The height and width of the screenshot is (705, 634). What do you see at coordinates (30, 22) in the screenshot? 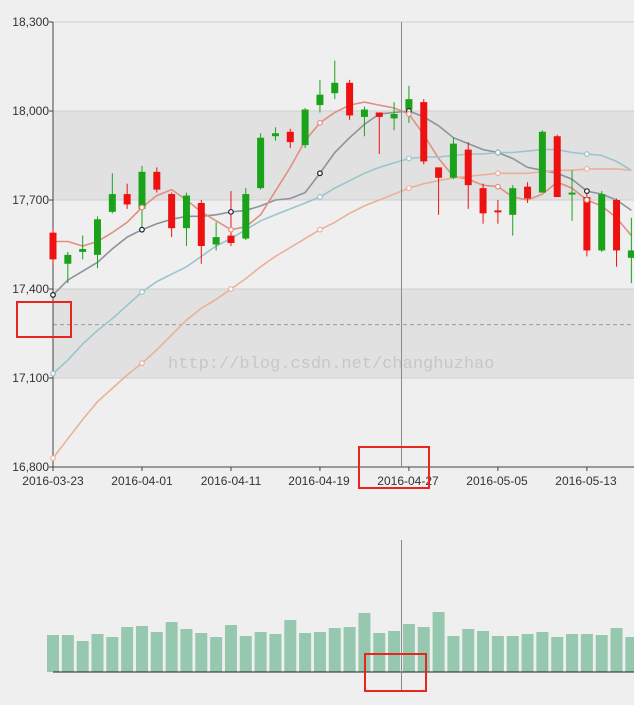
I see `y-tick-label: 18,300` at bounding box center [30, 22].